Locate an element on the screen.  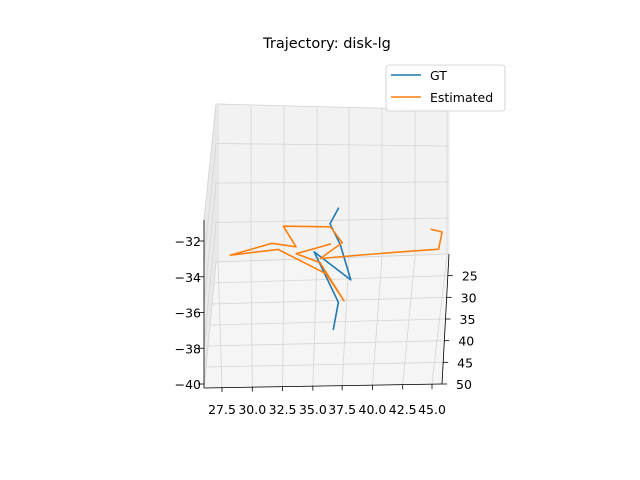
x-tick-label: 32.5 is located at coordinates (283, 409).